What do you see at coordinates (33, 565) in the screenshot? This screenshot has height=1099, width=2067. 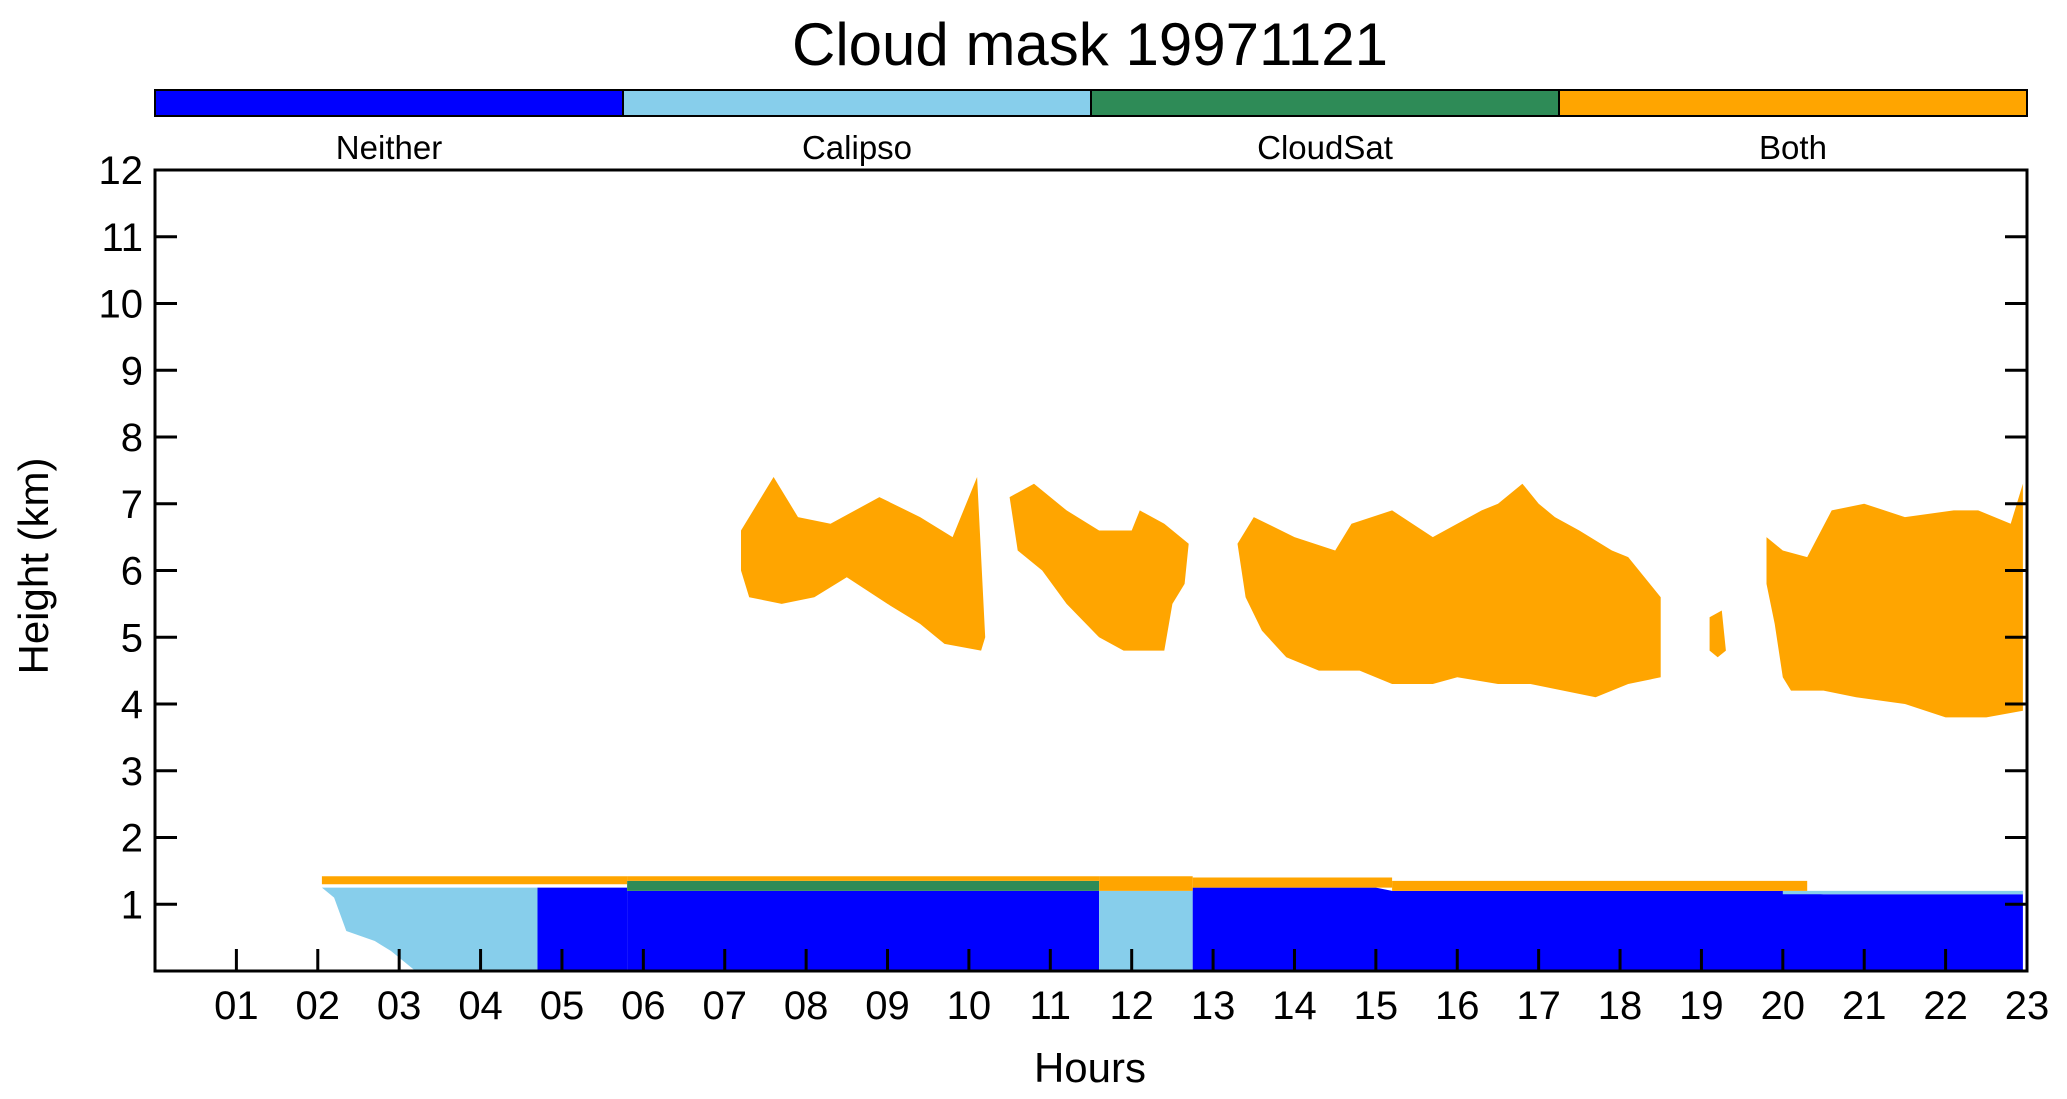 I see `y-axis-label: Height (km)` at bounding box center [33, 565].